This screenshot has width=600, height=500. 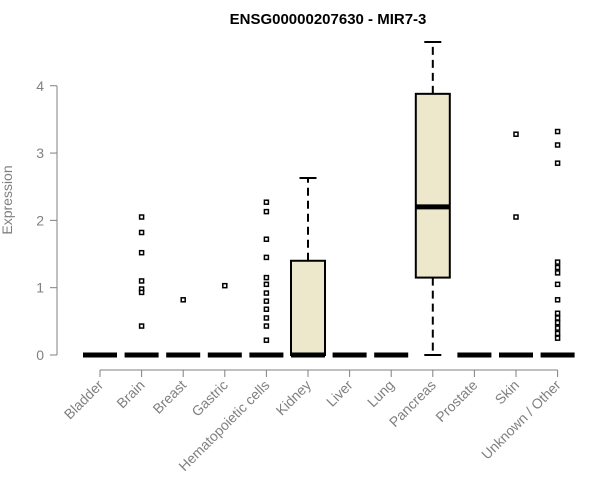 I want to click on x-tick-label: Brain, so click(x=130, y=394).